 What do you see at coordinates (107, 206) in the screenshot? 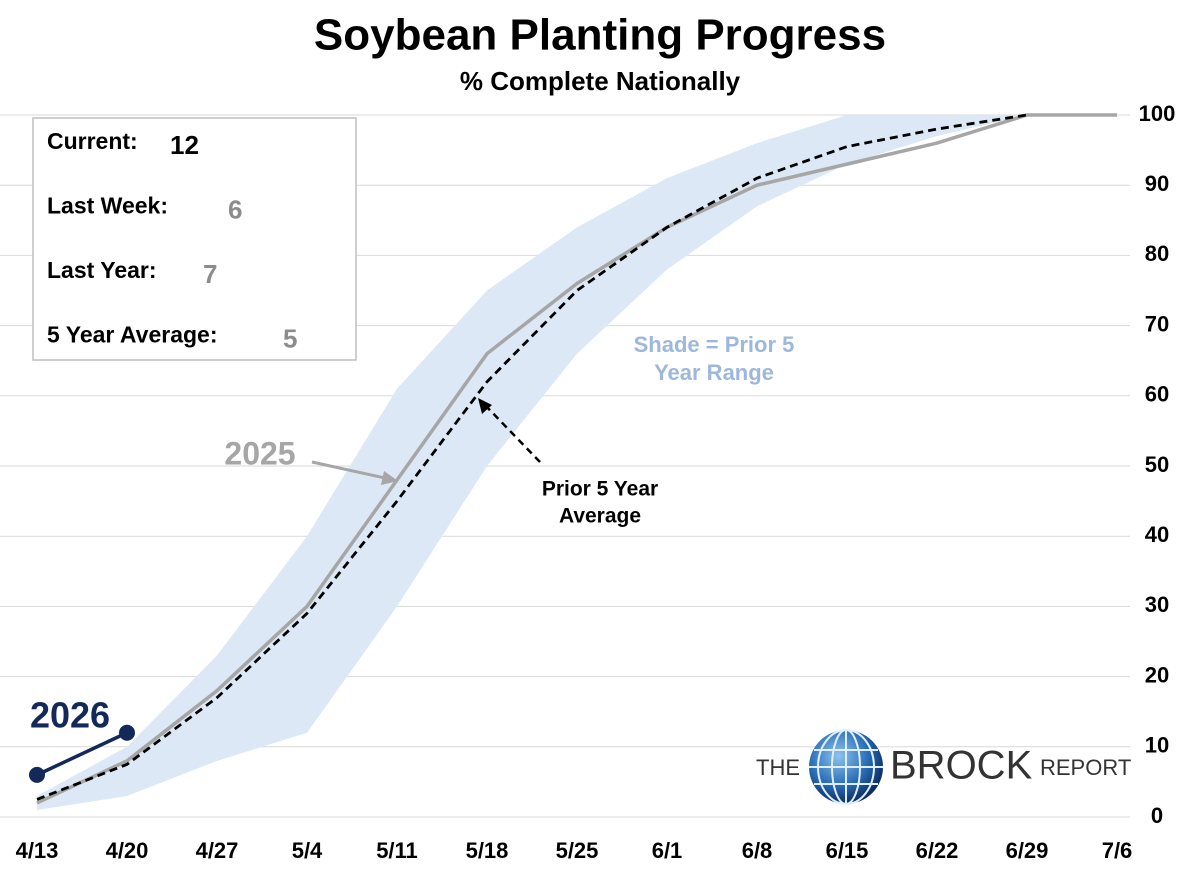
I see `info-label: Last Week:` at bounding box center [107, 206].